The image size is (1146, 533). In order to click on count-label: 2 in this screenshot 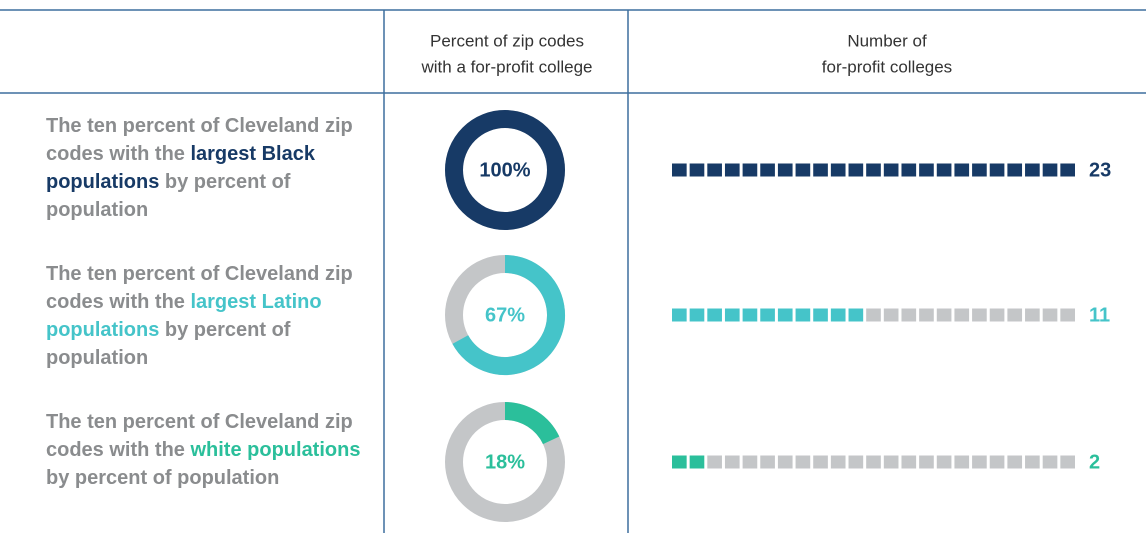, I will do `click(1094, 462)`.